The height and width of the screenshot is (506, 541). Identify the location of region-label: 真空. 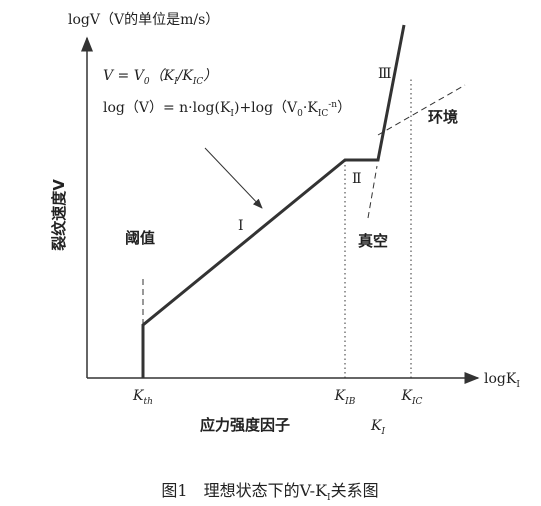
(373, 241).